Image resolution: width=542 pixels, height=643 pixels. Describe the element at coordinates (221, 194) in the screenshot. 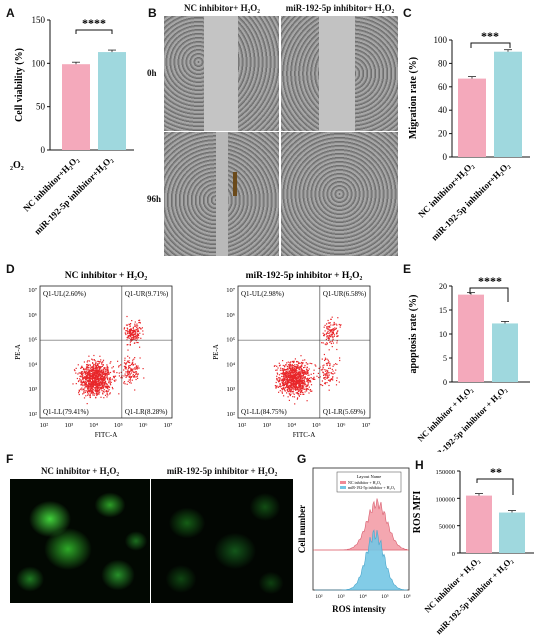

I see `micrograph-nc-96h` at that location.